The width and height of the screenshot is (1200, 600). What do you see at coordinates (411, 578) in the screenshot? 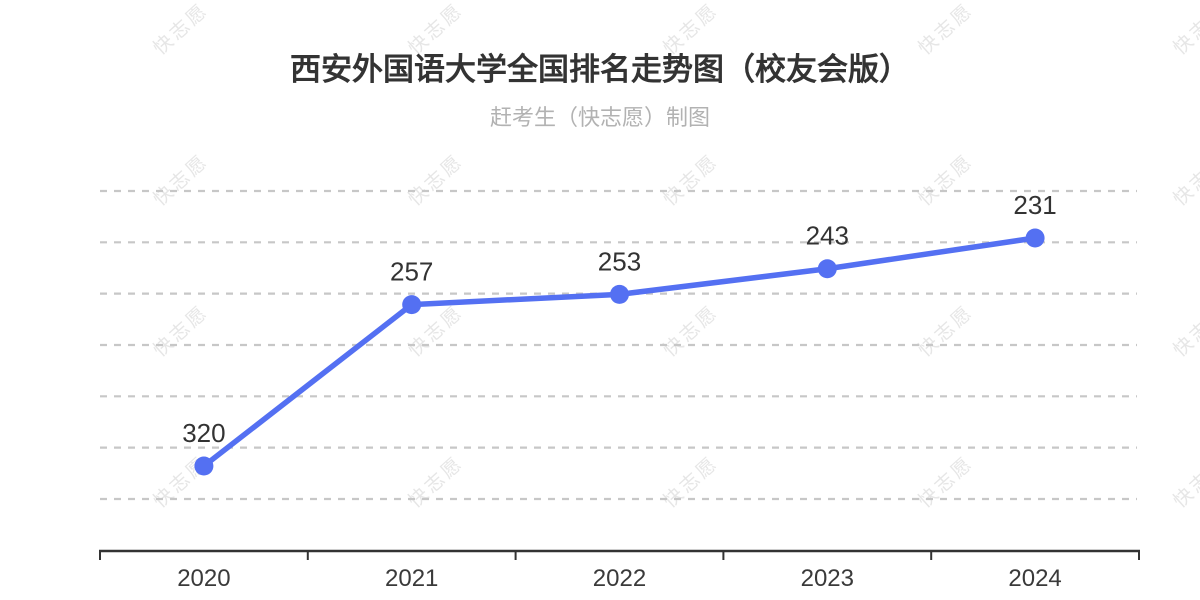
I see `x-axis-label: 2021` at bounding box center [411, 578].